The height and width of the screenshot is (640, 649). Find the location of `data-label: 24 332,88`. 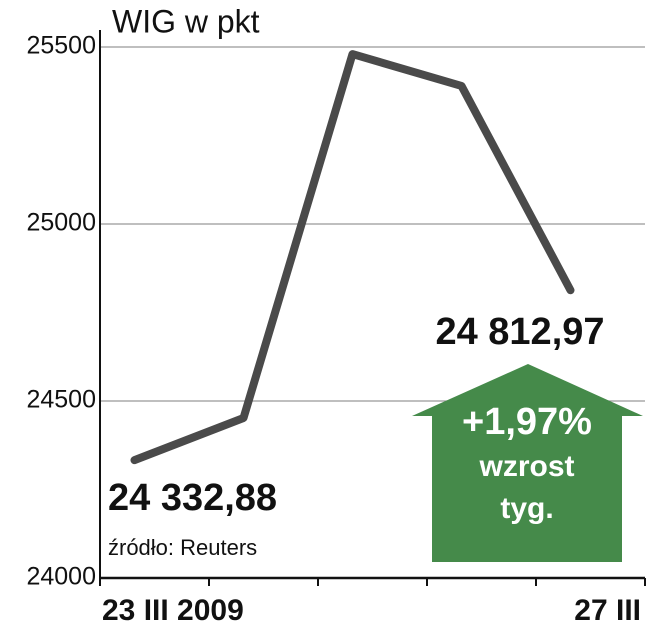

data-label: 24 332,88 is located at coordinates (192, 498).